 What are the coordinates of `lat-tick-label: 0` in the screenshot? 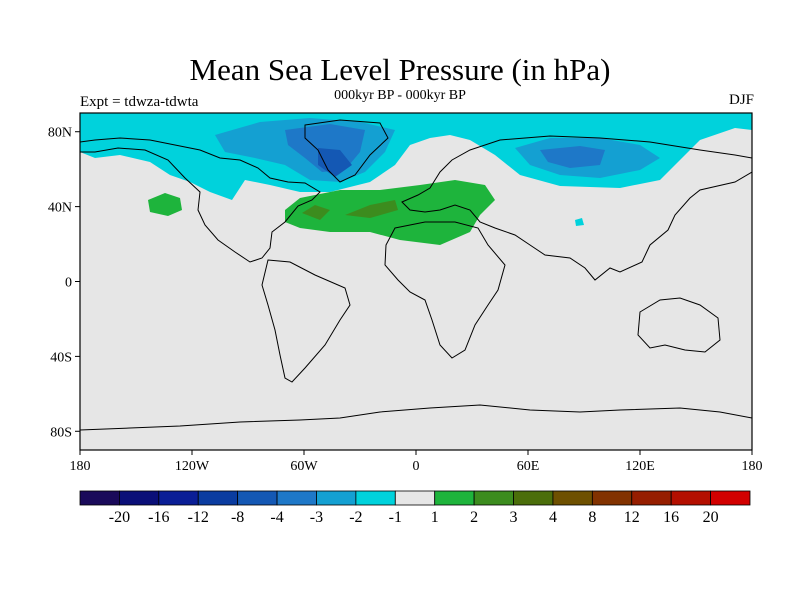 It's located at (68, 283).